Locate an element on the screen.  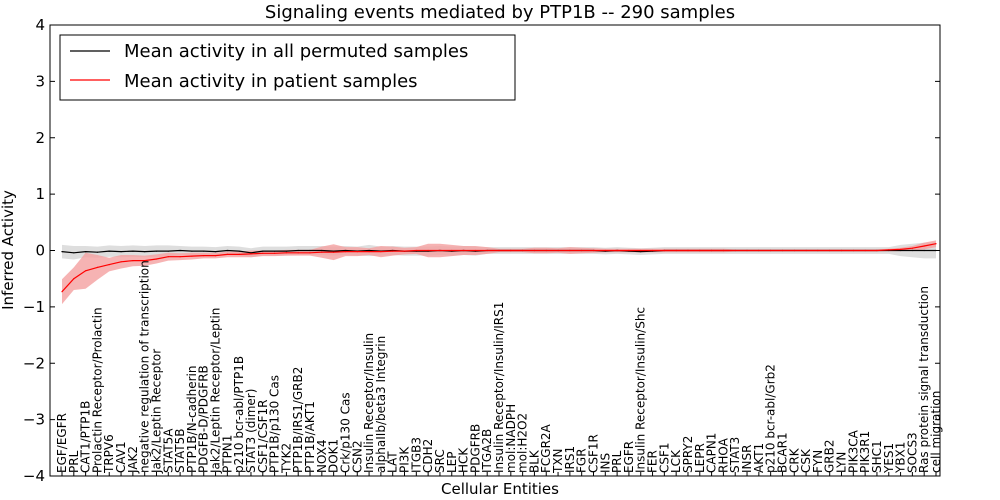
x-category-label: CSK is located at coordinates (806, 460).